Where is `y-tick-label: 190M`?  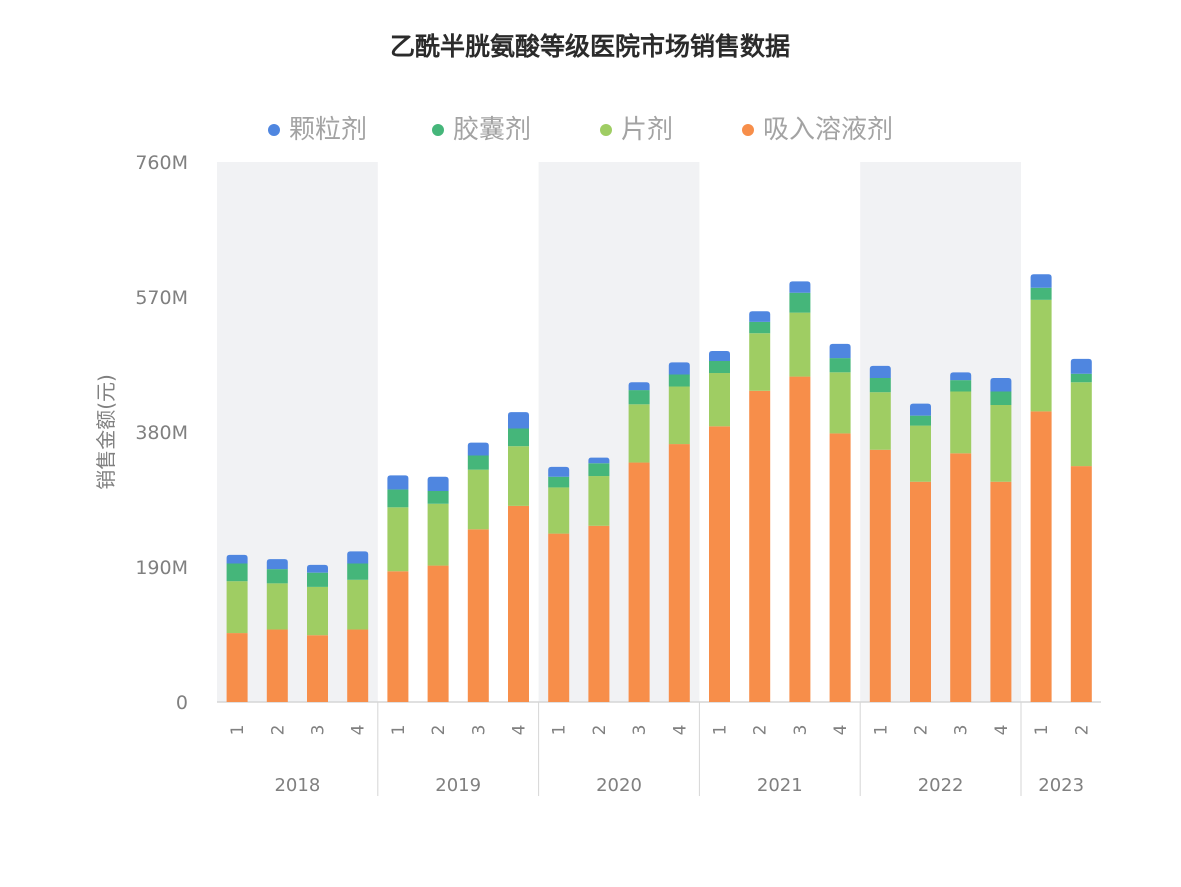 y-tick-label: 190M is located at coordinates (161, 568).